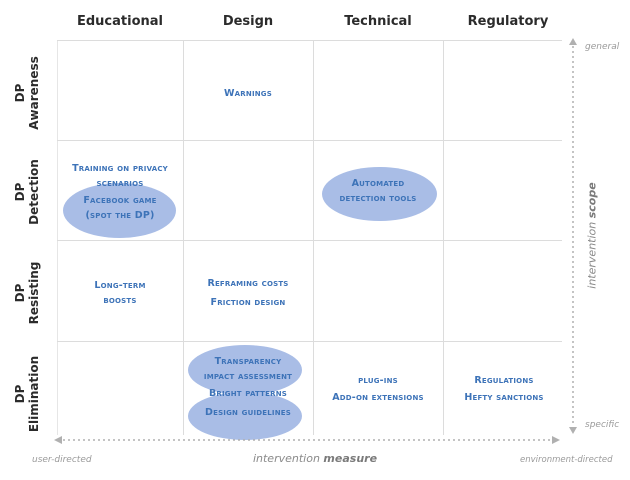 The image size is (630, 480). What do you see at coordinates (602, 425) in the screenshot?
I see `axis-label-specific: specific` at bounding box center [602, 425].